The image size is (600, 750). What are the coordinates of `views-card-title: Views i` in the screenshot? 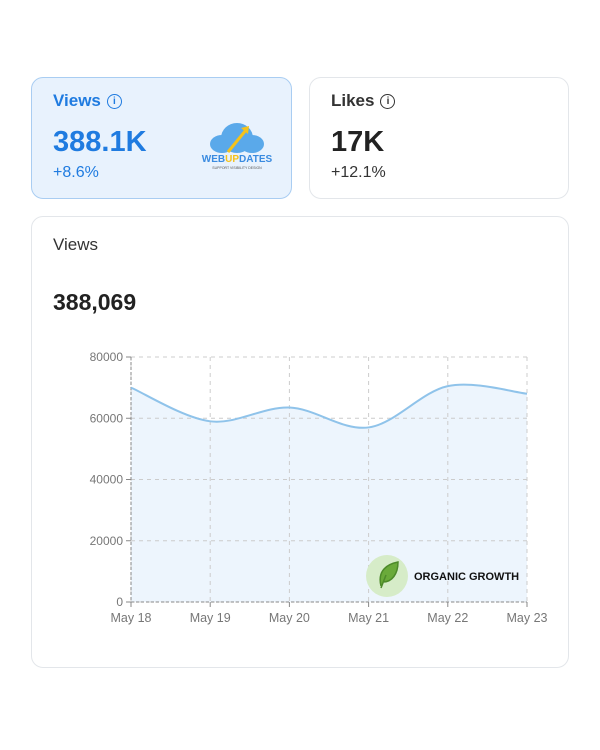 It's located at (87, 101).